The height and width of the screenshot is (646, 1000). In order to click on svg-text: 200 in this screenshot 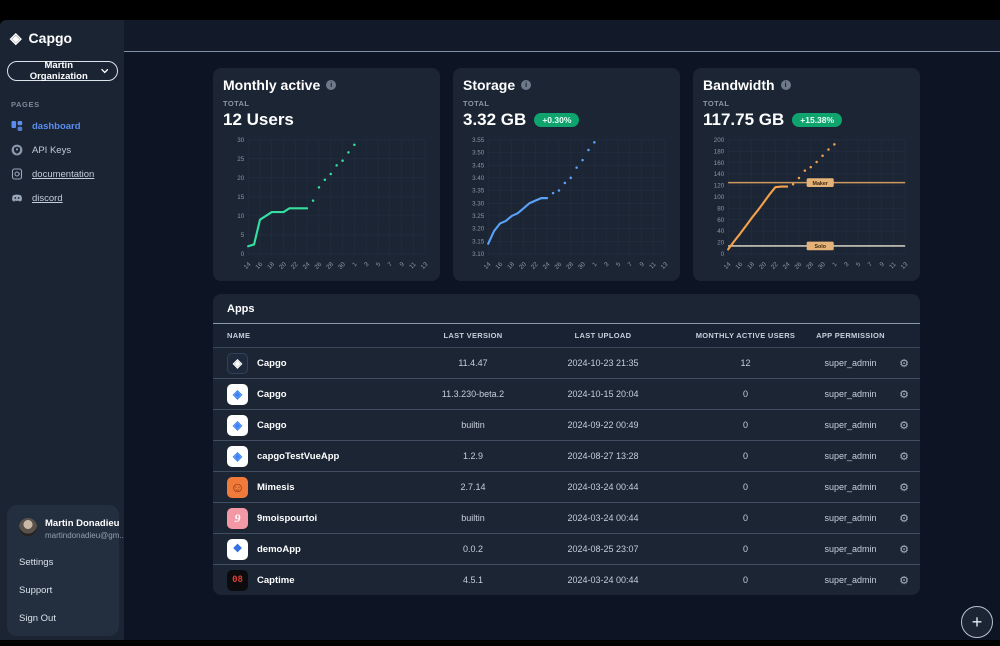, I will do `click(719, 140)`.